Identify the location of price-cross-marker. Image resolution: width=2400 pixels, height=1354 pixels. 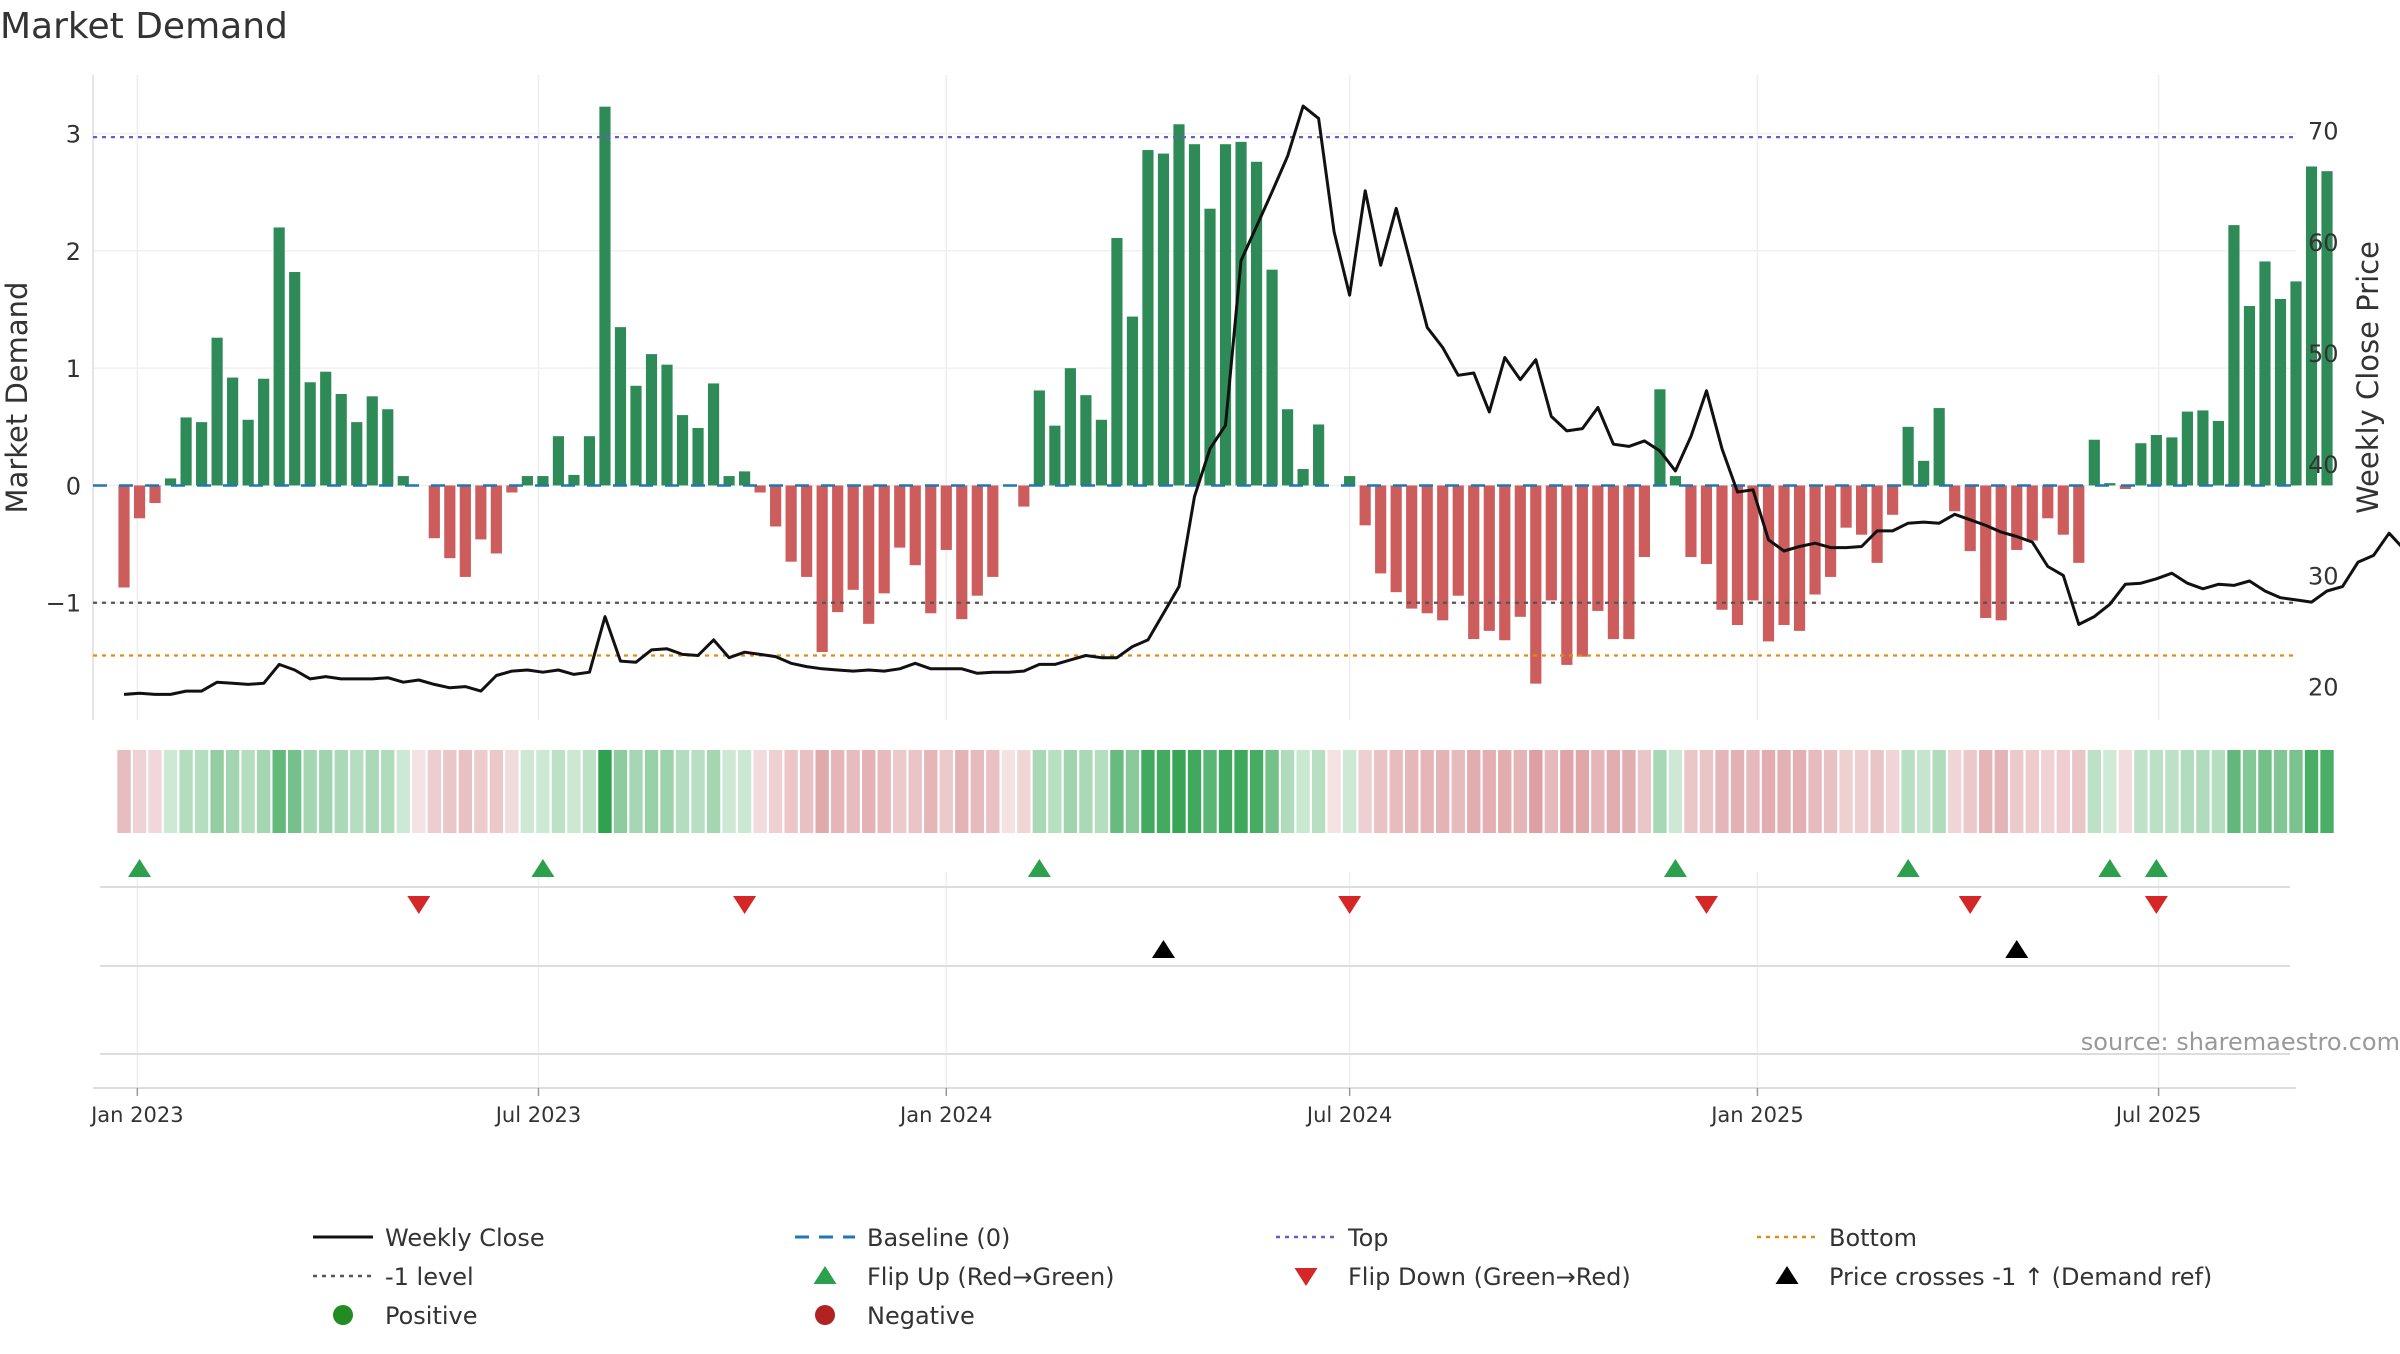
(1163, 949).